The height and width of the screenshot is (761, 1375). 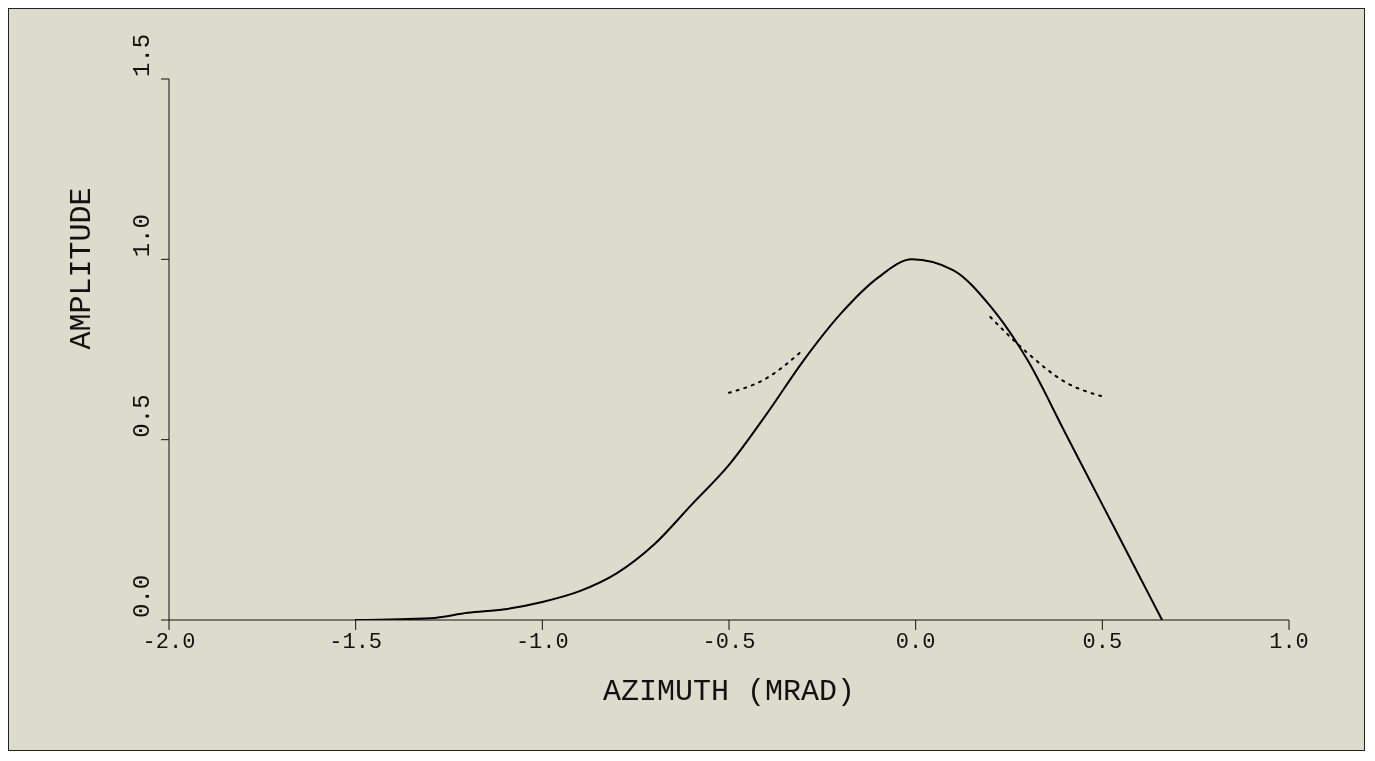 What do you see at coordinates (142, 55) in the screenshot?
I see `y-tick-label: 1.5` at bounding box center [142, 55].